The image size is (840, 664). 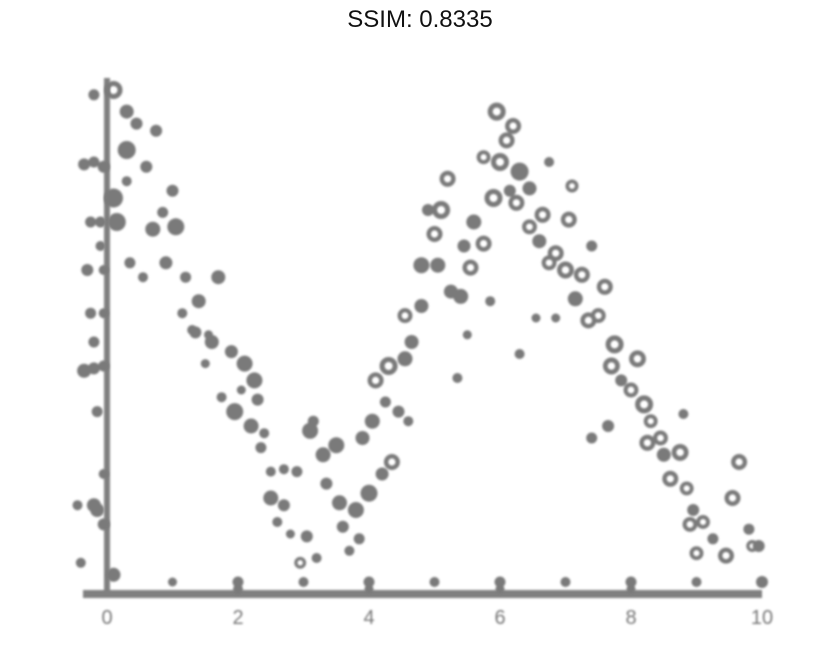 I want to click on x-tick-label: 10, so click(x=762, y=618).